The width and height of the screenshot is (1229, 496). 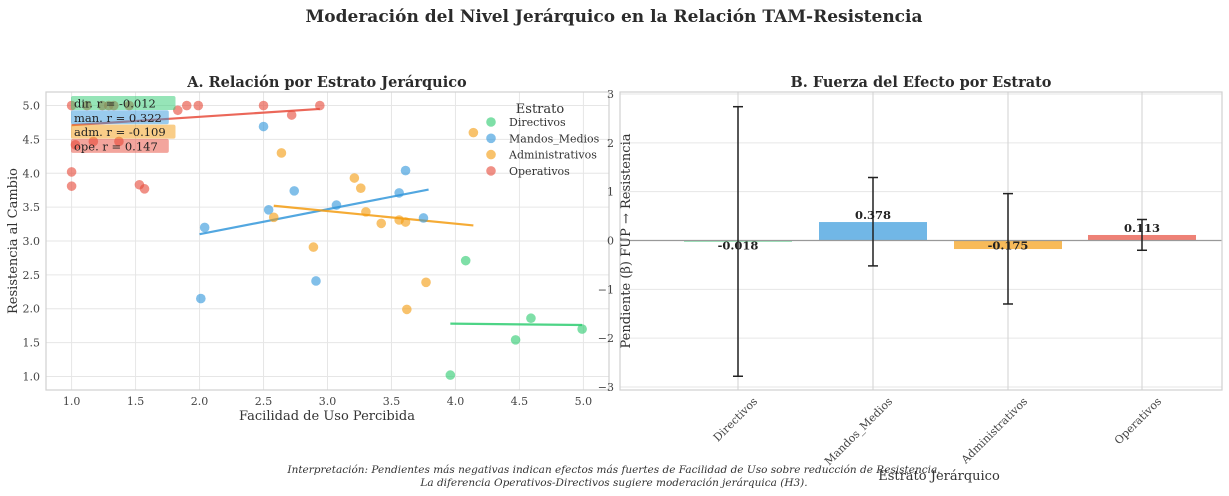 I want to click on legend-label-operativos: Operativos, so click(x=539, y=171).